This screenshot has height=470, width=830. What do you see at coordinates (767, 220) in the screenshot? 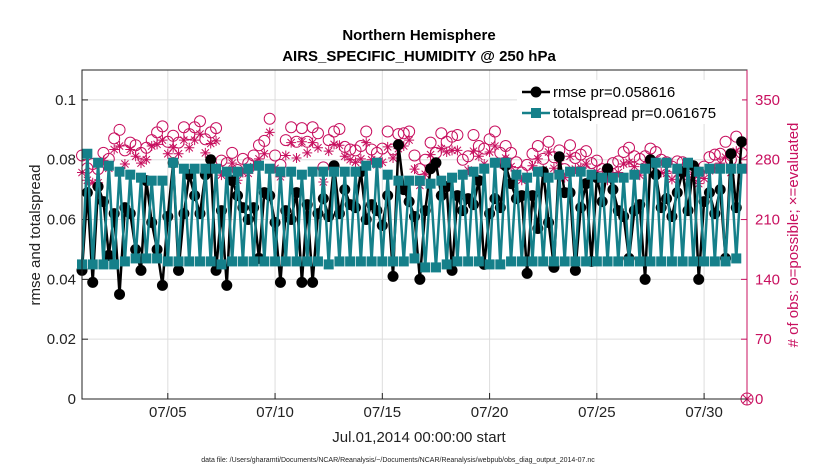
I see `y2-tick-label: 210` at bounding box center [767, 220].